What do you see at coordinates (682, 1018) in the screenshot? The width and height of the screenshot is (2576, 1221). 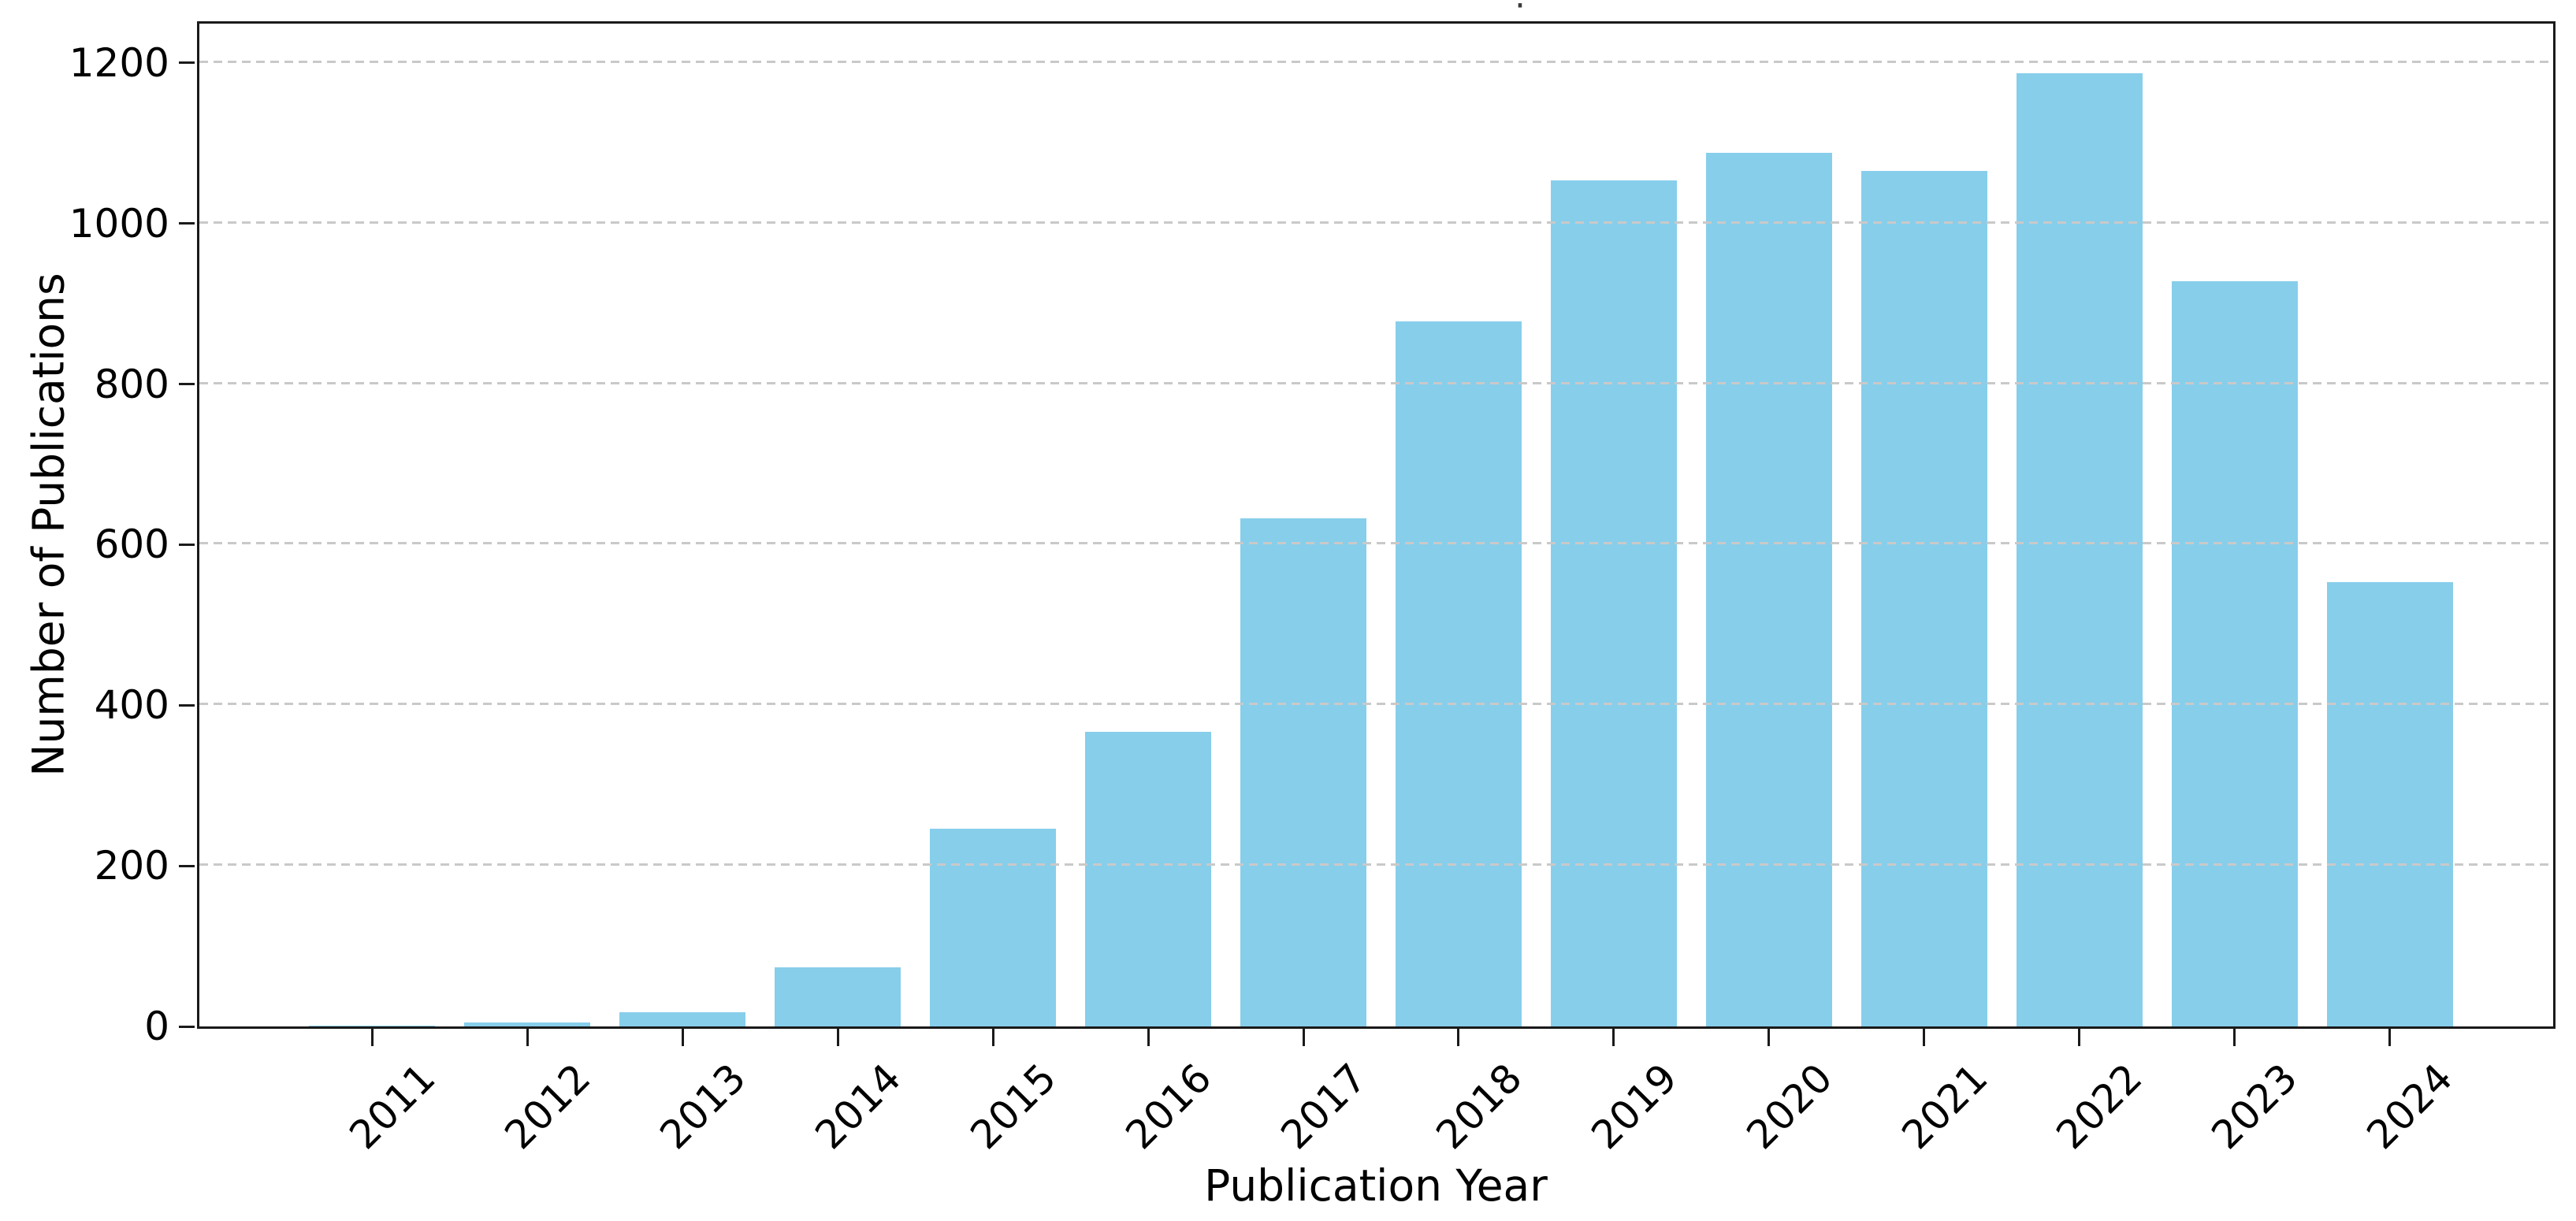 I see `bar-2013` at bounding box center [682, 1018].